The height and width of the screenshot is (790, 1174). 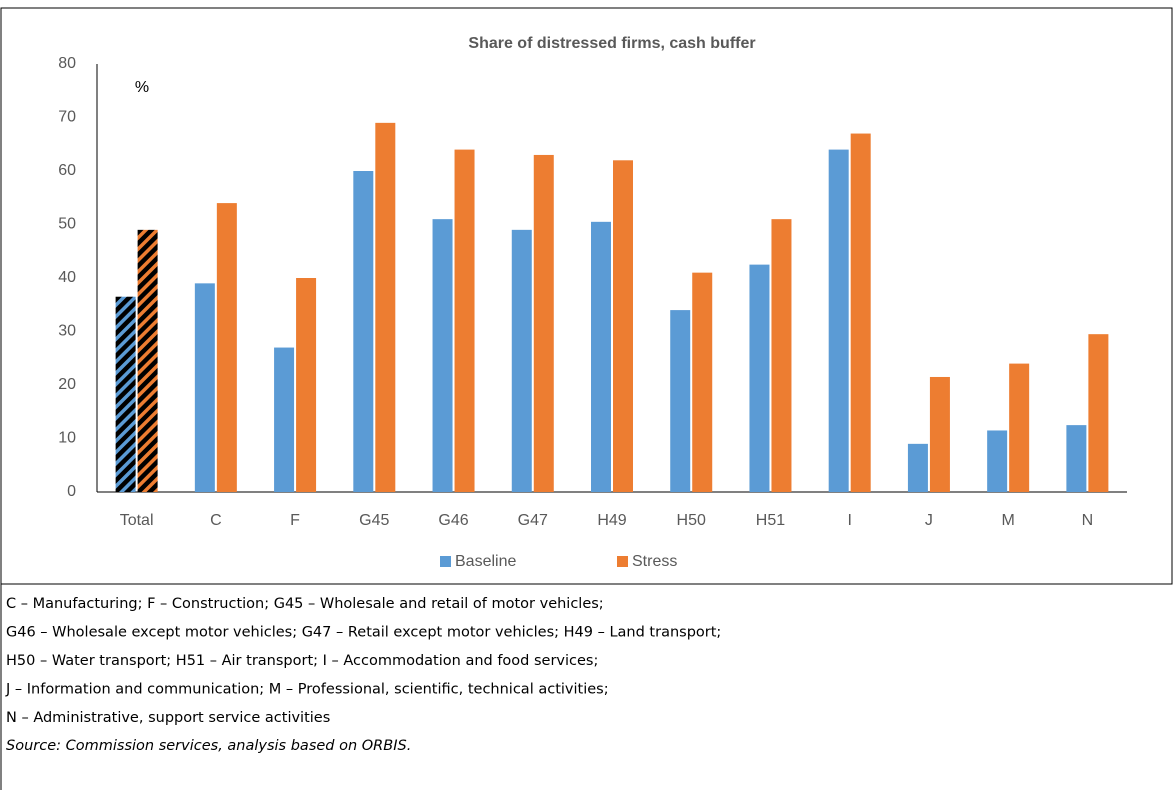 What do you see at coordinates (374, 520) in the screenshot?
I see `x-tick-label: G45` at bounding box center [374, 520].